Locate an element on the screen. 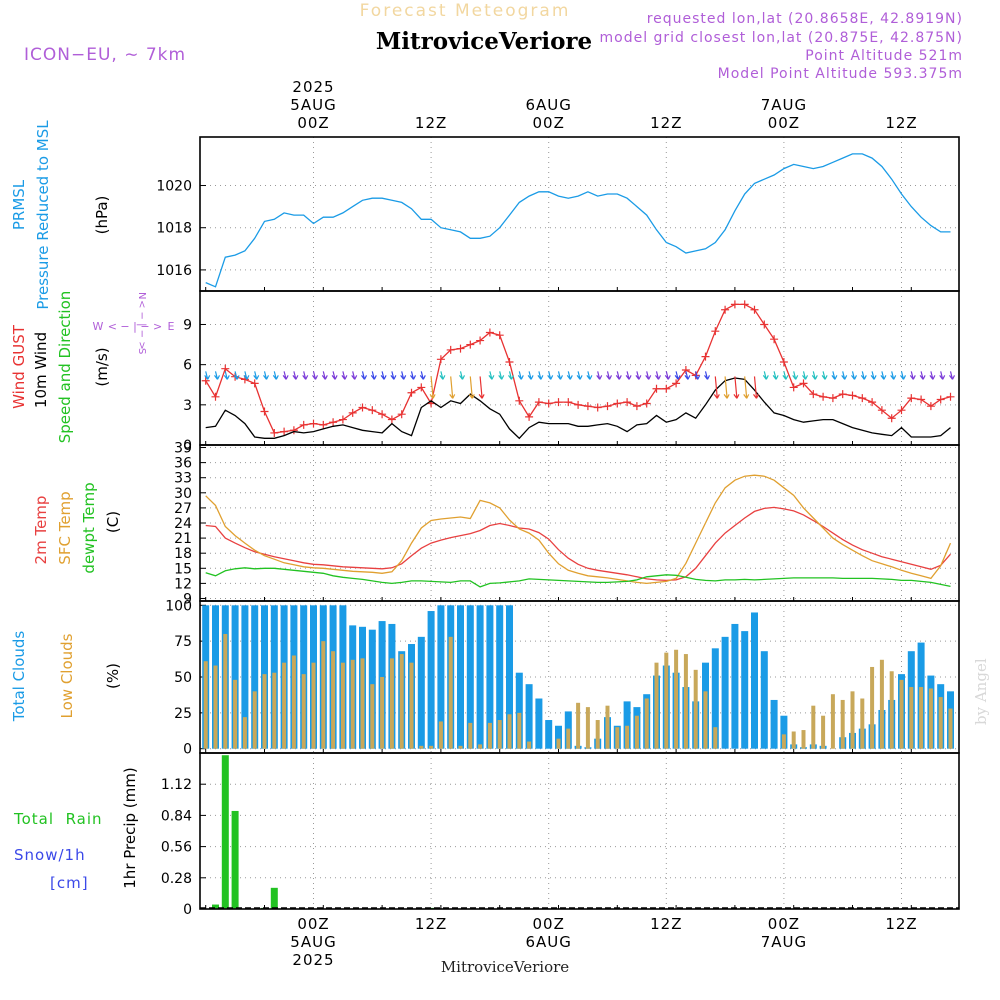 This screenshot has height=1000, width=1000. time-axis-label: 00Z is located at coordinates (313, 924).